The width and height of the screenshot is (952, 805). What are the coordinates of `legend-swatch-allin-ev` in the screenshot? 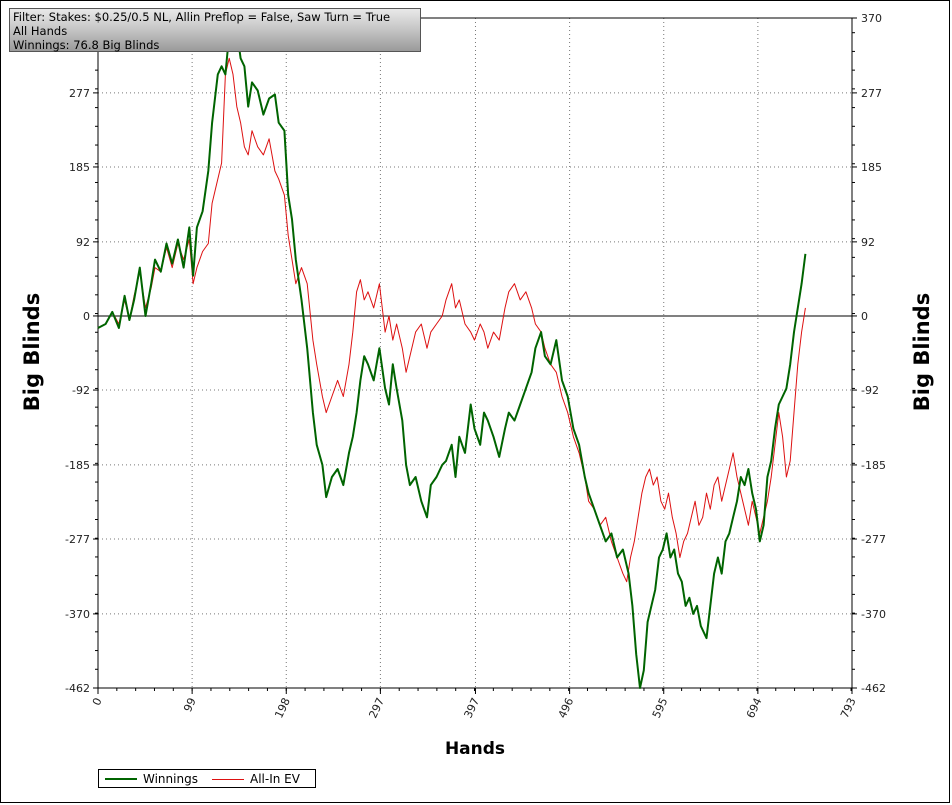 It's located at (228, 779).